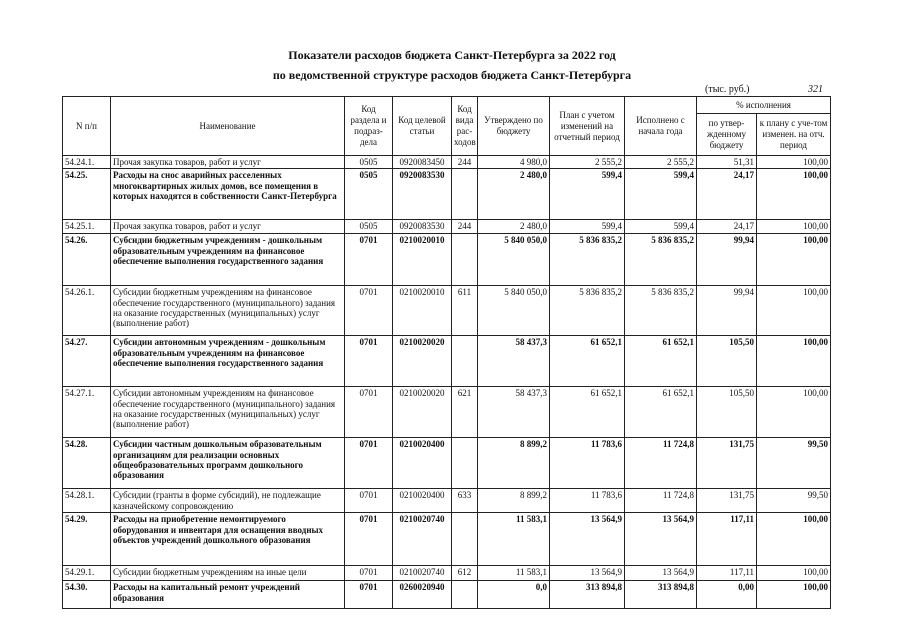  I want to click on table-cell: 5 840 050,0, so click(513, 260).